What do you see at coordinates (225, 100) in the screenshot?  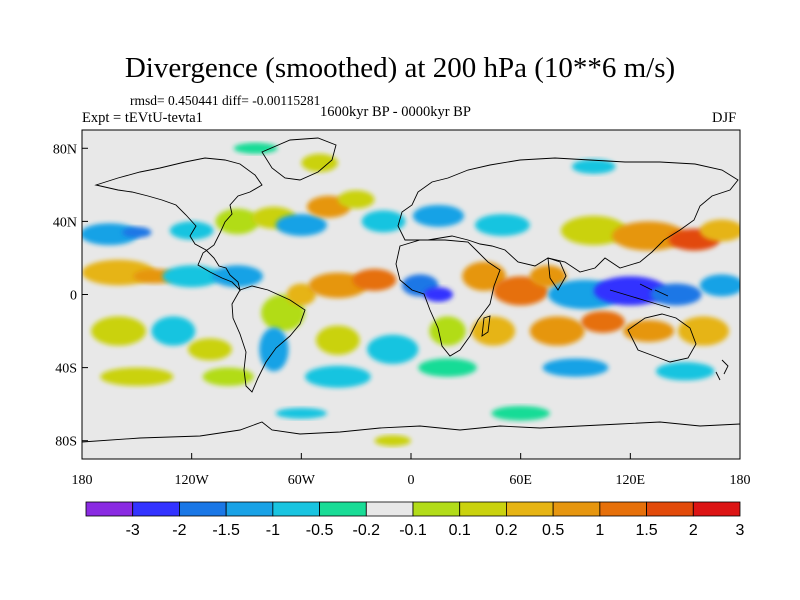 I see `stats-text: rmsd= 0.450441 diff= -0.00115281` at bounding box center [225, 100].